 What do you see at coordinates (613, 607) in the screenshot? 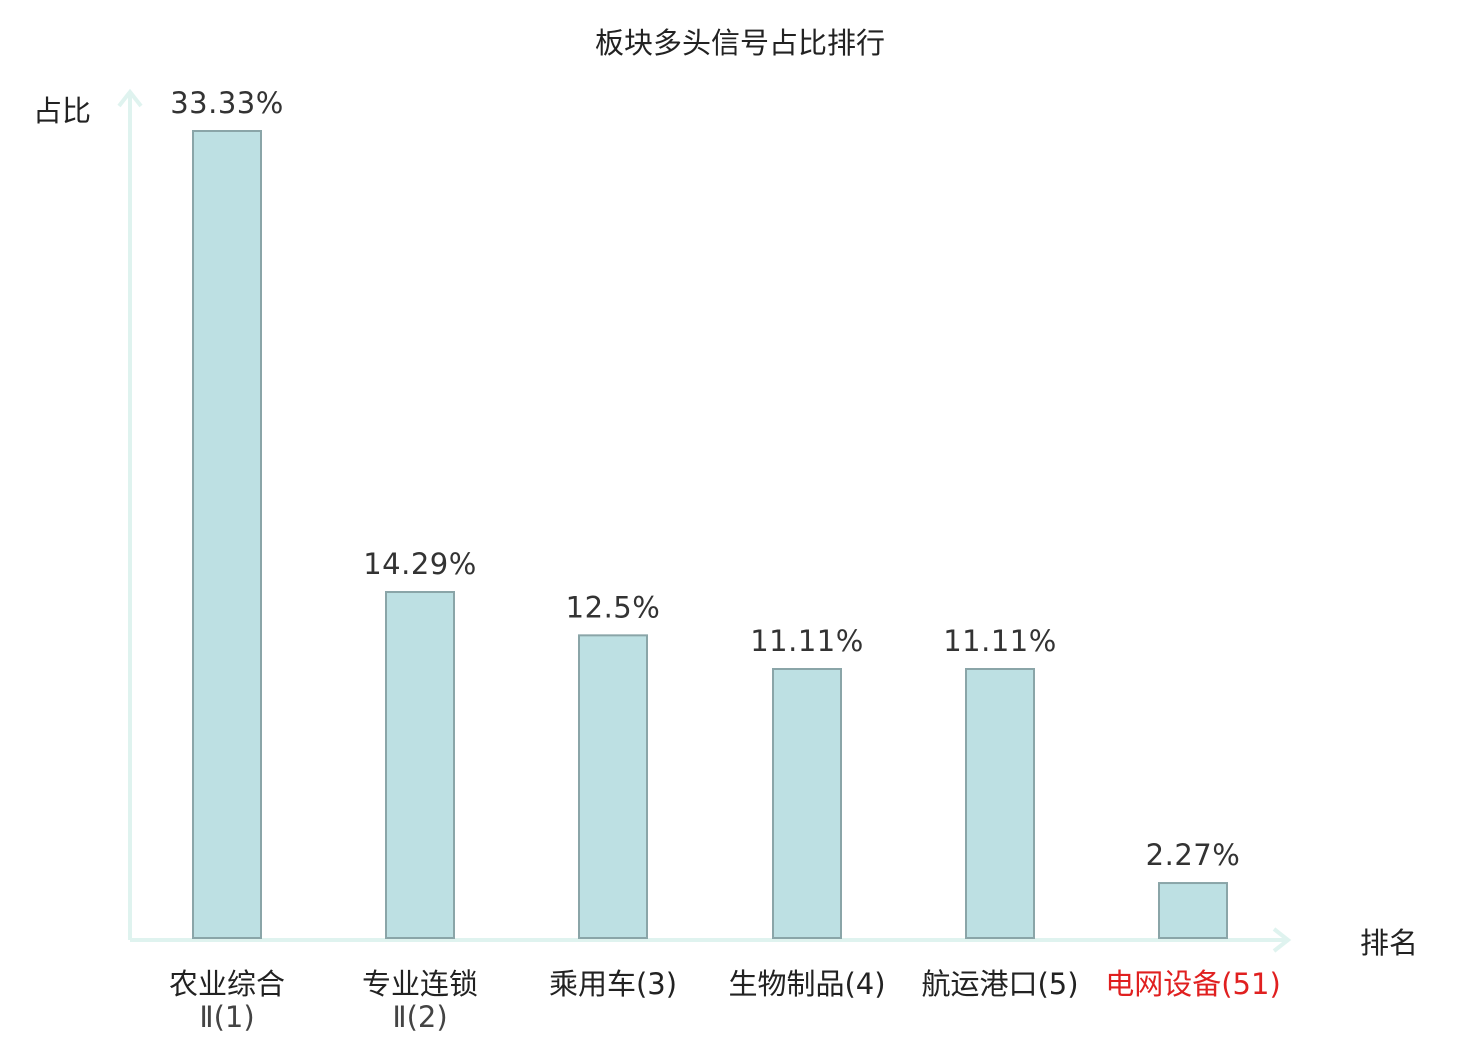
I see `value-label-3: 12.5%` at bounding box center [613, 607].